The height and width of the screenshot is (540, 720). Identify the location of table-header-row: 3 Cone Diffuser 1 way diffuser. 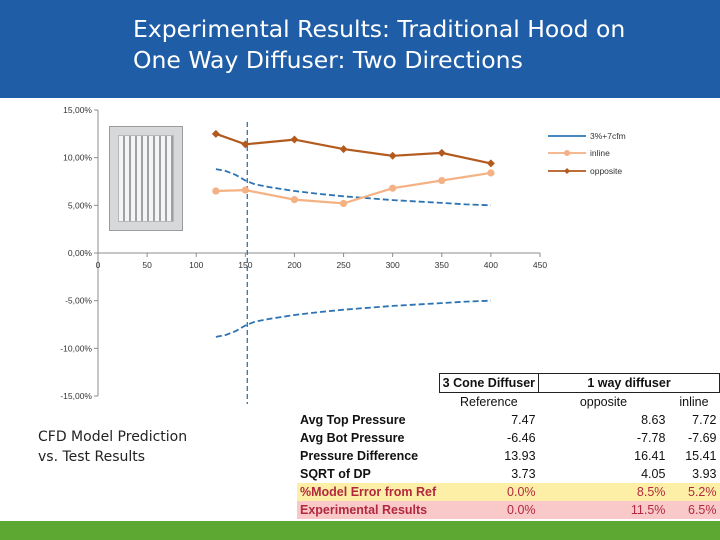
(508, 383).